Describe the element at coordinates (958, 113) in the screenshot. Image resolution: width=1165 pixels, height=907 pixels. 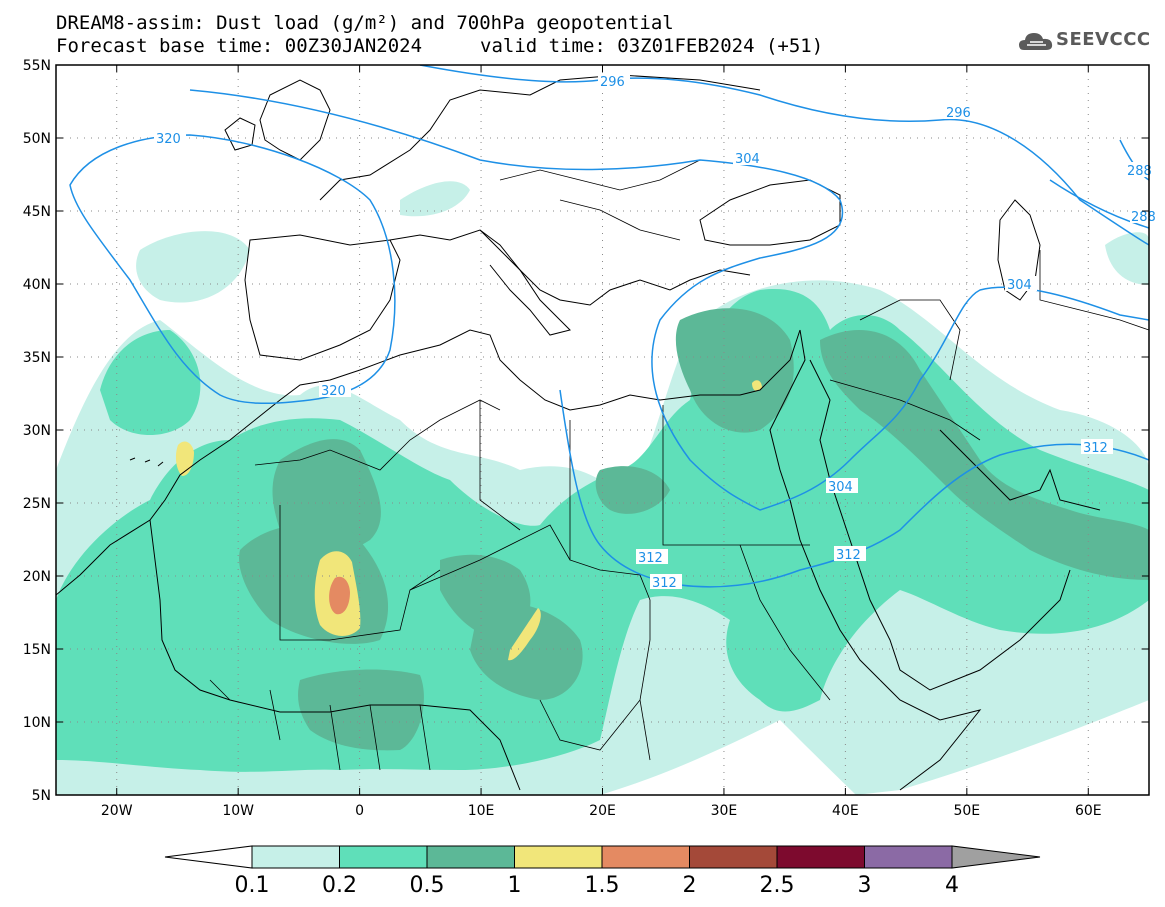
I see `contour-label-296b: 296` at that location.